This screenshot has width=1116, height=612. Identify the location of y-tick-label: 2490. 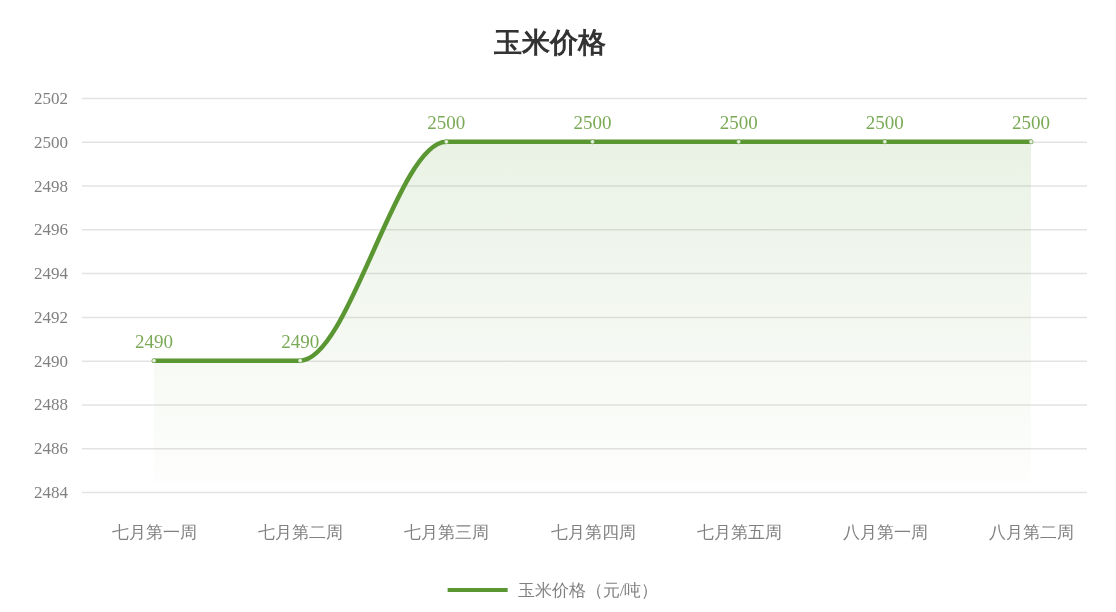
(51, 361).